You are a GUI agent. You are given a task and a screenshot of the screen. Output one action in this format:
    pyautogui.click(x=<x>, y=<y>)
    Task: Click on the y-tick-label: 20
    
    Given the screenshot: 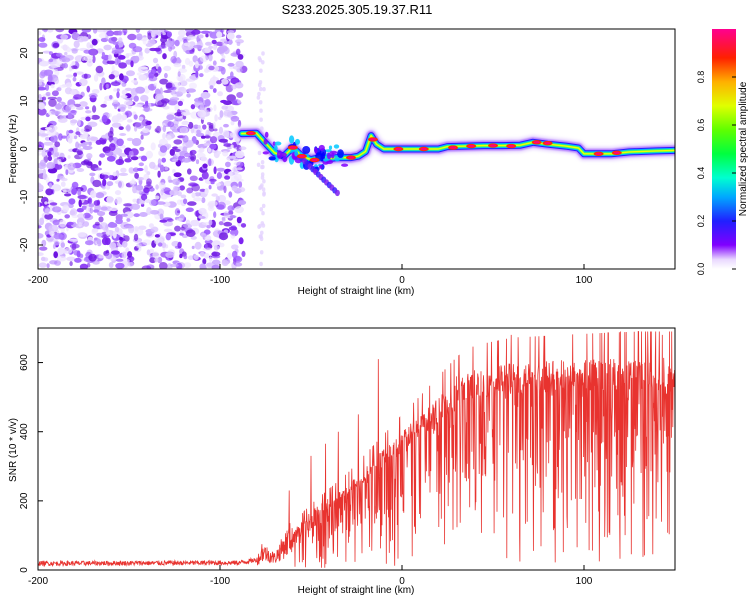 What is the action you would take?
    pyautogui.click(x=24, y=53)
    